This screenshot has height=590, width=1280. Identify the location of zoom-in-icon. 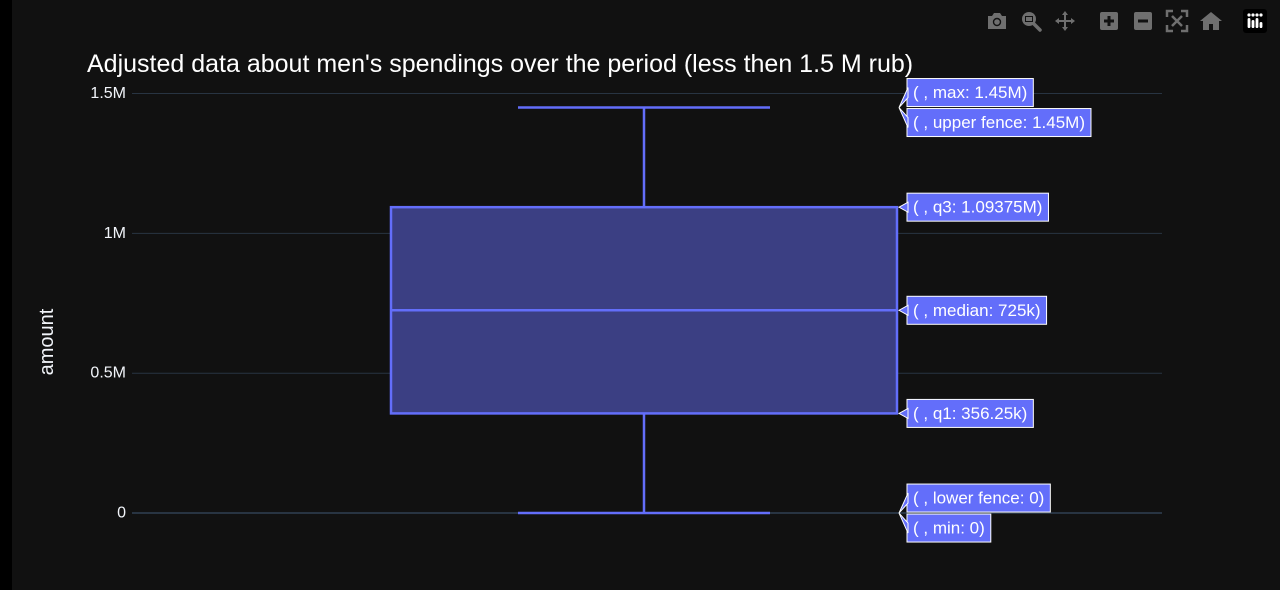
(1109, 21).